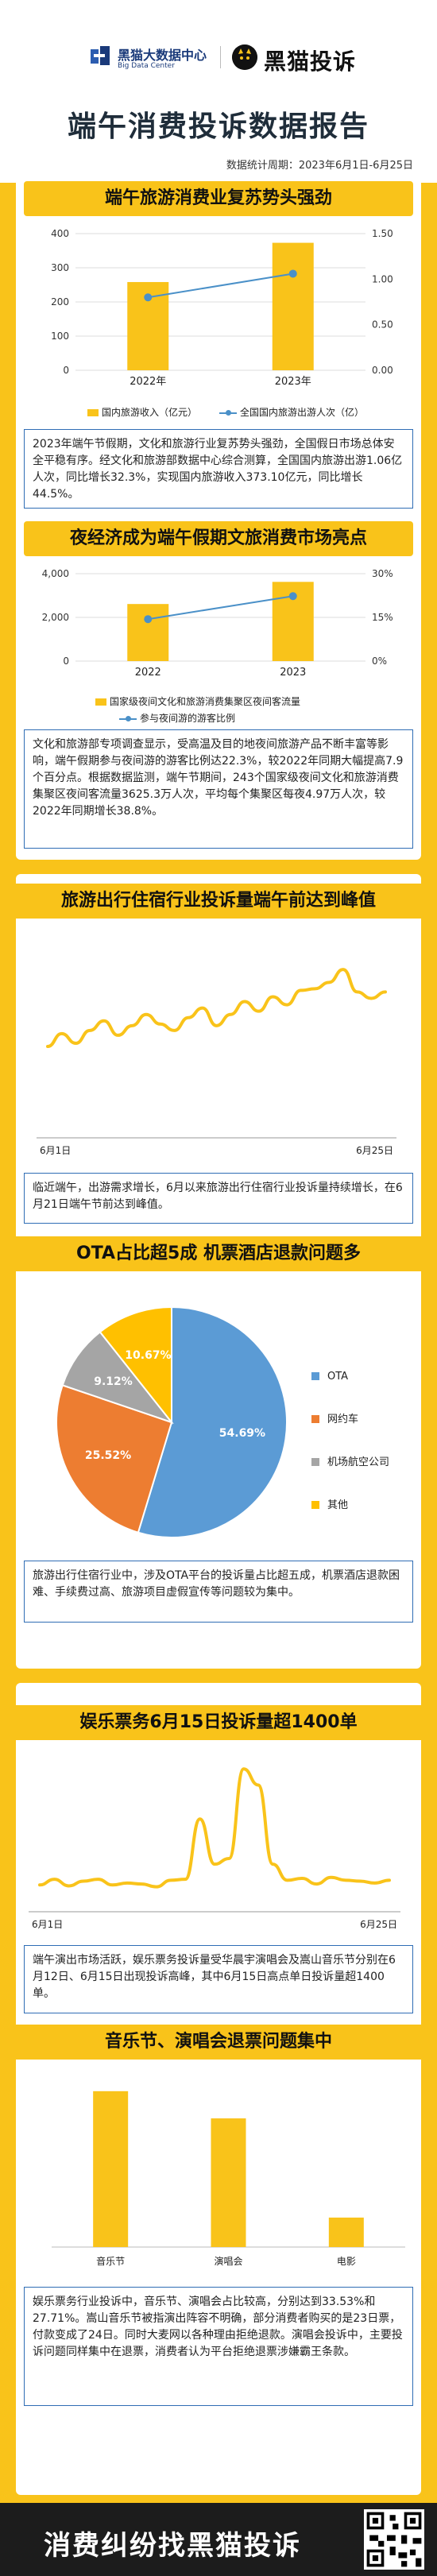 The height and width of the screenshot is (2576, 437). I want to click on ticket-complaint-trend-chart: 6月1日 6月25日, so click(214, 1849).